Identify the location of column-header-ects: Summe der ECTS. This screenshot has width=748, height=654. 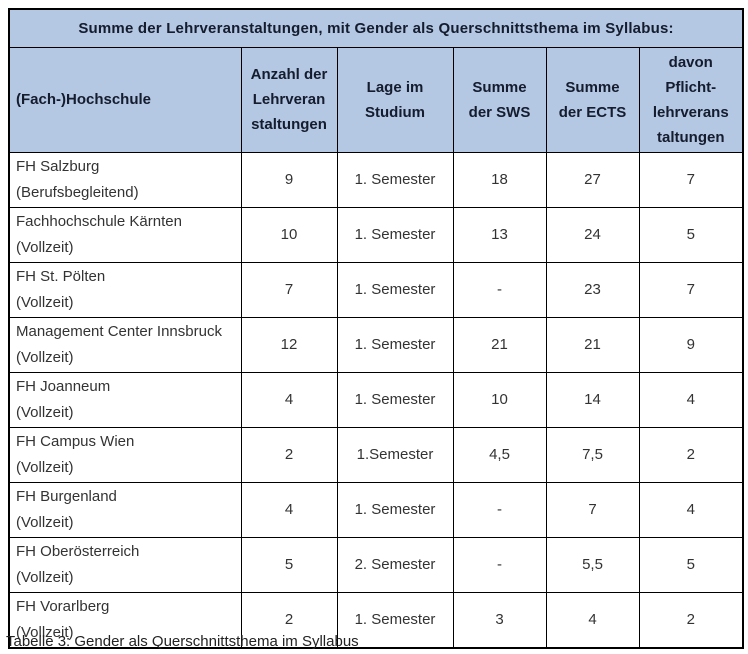
(592, 99).